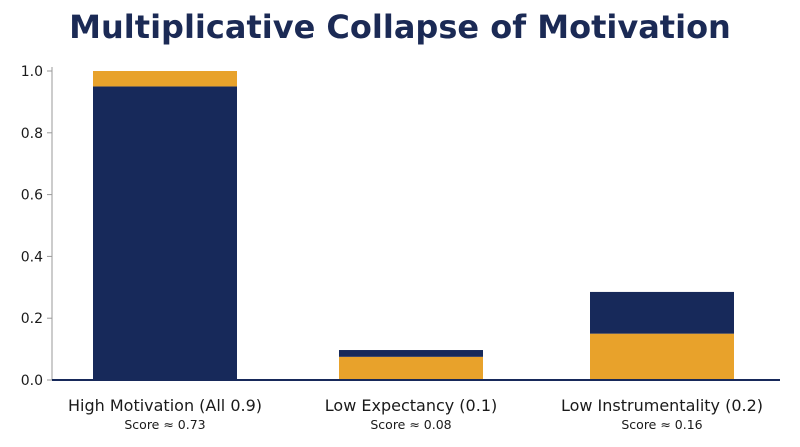 Image resolution: width=800 pixels, height=447 pixels. I want to click on y-tick-label: 1.0, so click(32, 72).